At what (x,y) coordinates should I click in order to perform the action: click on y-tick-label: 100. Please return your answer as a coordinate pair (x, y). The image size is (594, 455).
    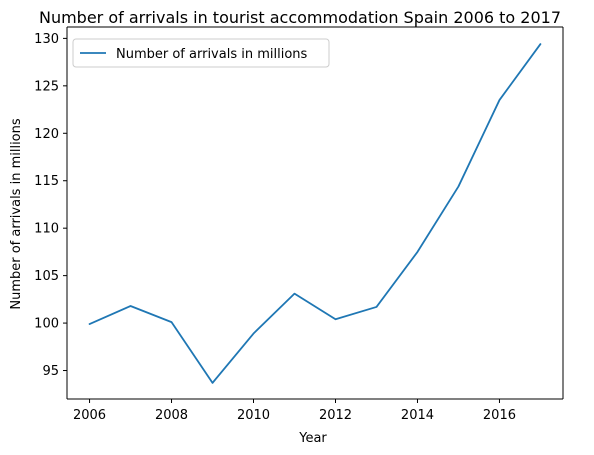
    Looking at the image, I should click on (46, 324).